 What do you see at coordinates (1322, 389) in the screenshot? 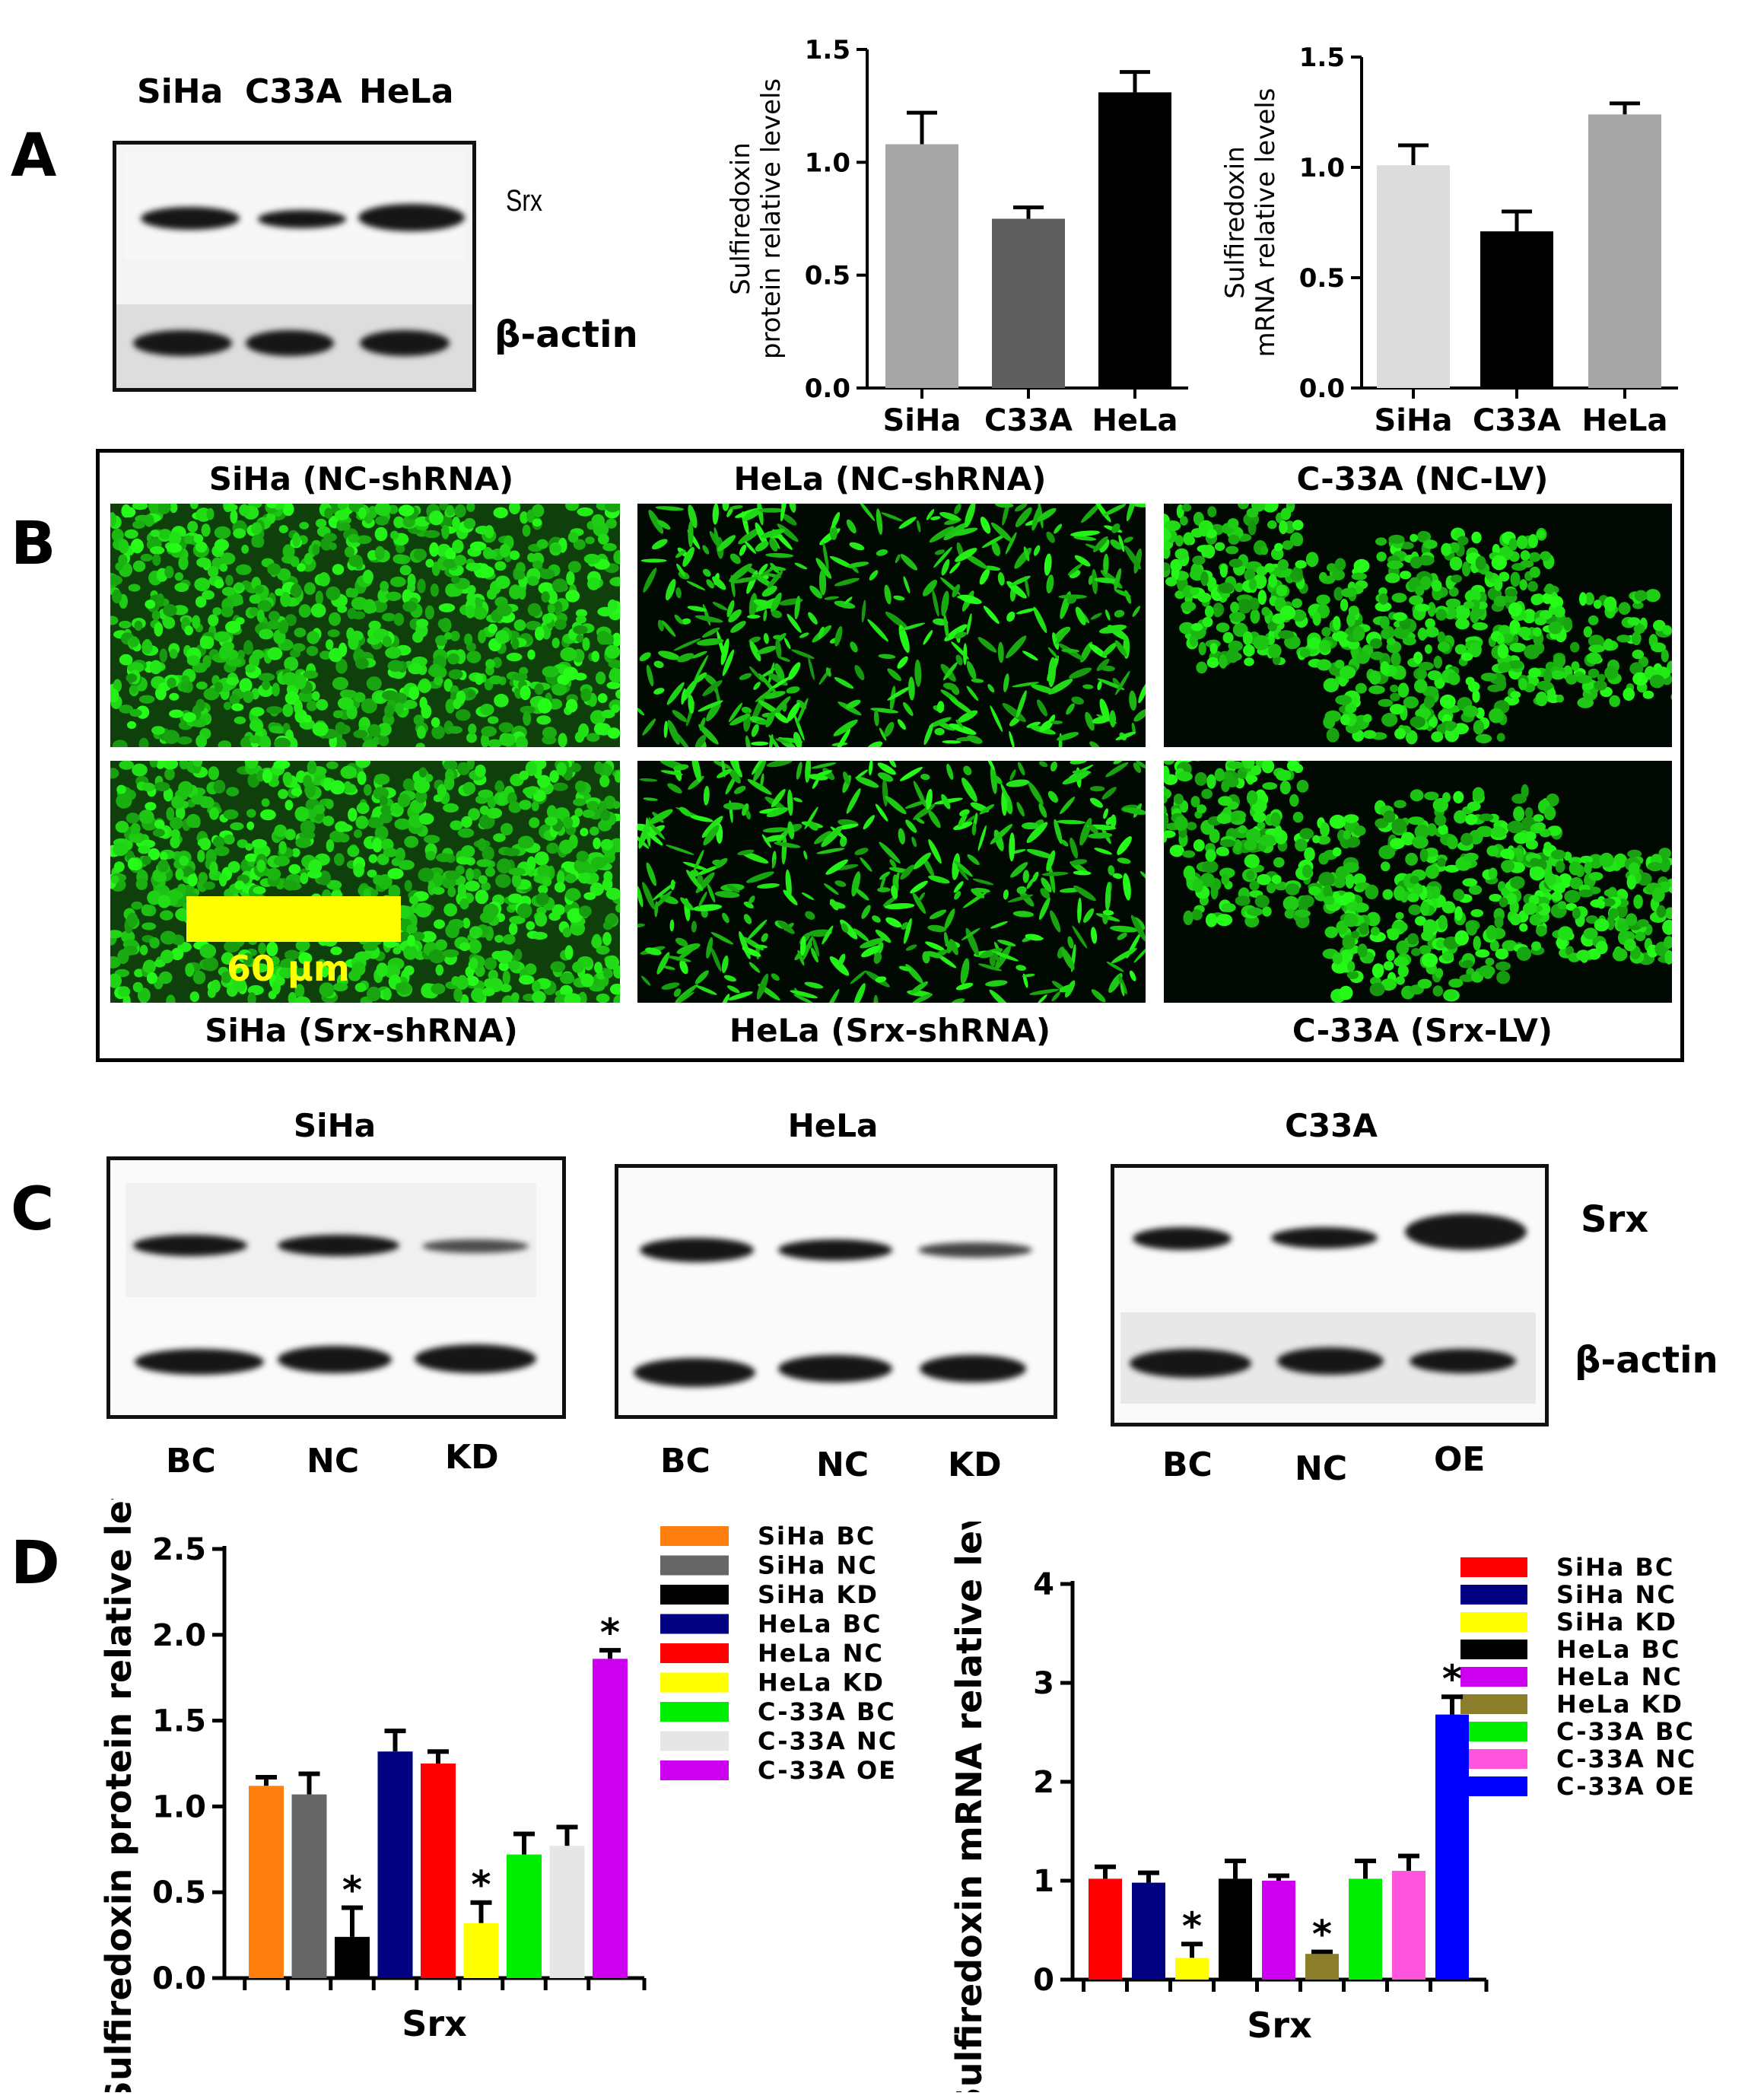
I see `y-tick-label: 0.0` at bounding box center [1322, 389].